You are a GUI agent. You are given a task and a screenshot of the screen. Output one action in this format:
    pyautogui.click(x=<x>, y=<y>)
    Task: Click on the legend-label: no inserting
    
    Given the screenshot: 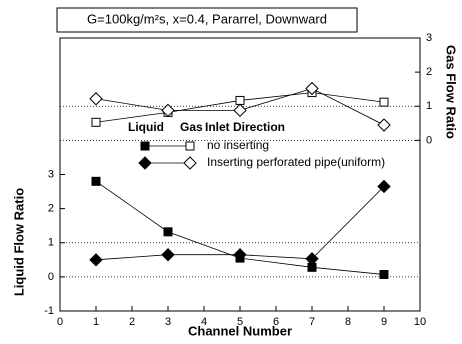 What is the action you would take?
    pyautogui.click(x=238, y=145)
    